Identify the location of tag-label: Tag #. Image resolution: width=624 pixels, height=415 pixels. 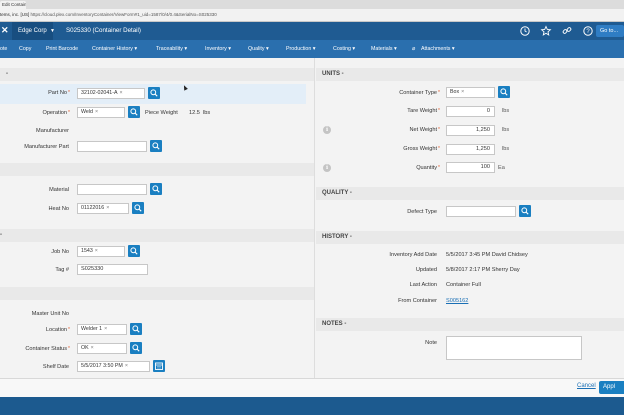
(62, 270).